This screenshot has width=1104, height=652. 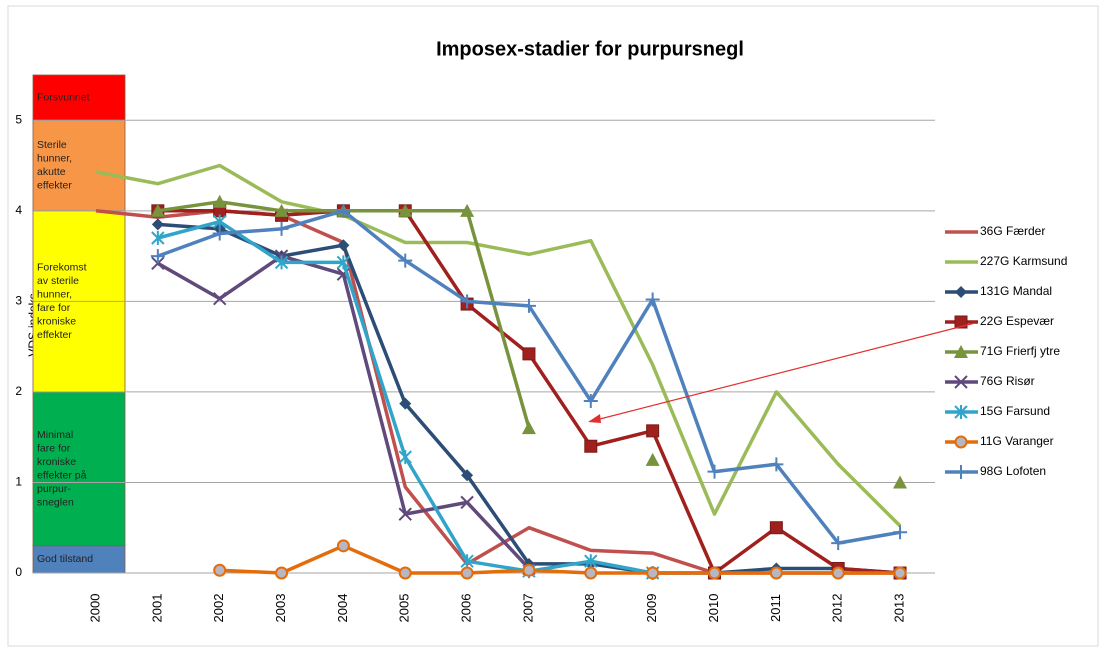 What do you see at coordinates (218, 608) in the screenshot?
I see `x-tick-label: 2002` at bounding box center [218, 608].